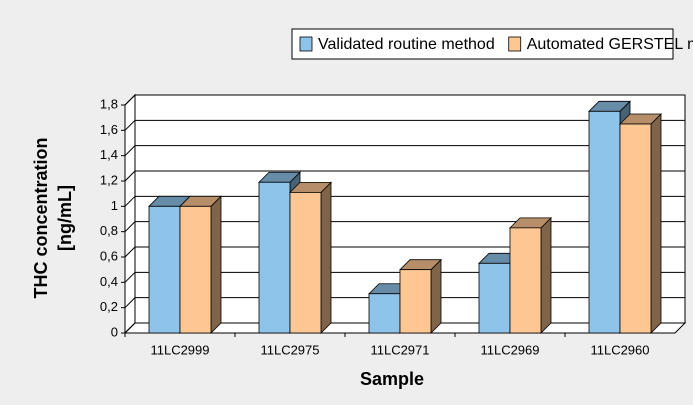 The image size is (693, 405). Describe the element at coordinates (109, 129) in the screenshot. I see `y-tick-label: 1,6` at that location.